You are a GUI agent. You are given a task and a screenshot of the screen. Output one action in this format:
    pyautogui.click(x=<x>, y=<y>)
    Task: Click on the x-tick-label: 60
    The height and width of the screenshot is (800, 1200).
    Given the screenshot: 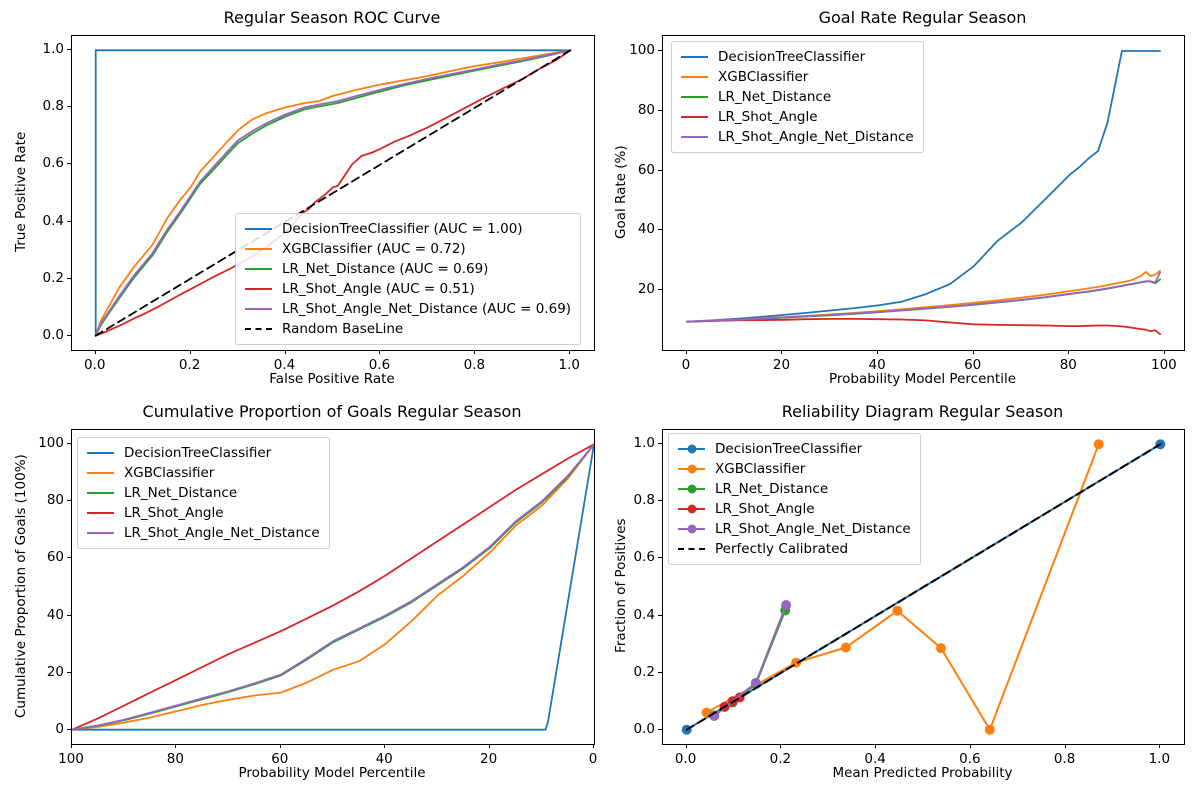 What is the action you would take?
    pyautogui.click(x=280, y=759)
    